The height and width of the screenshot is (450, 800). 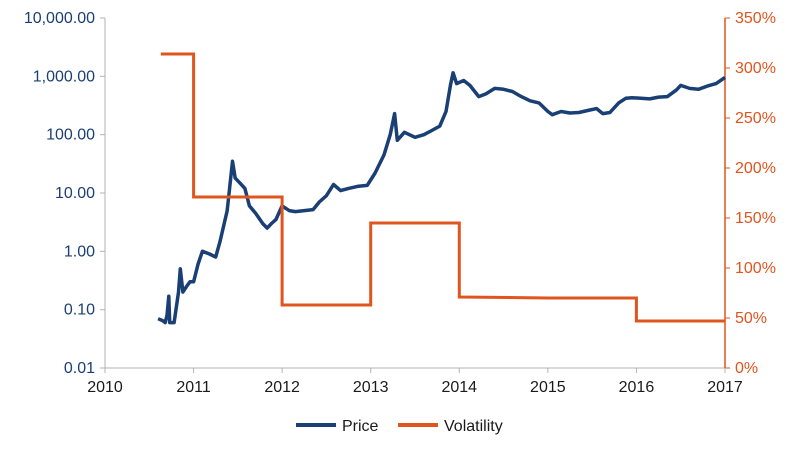 What do you see at coordinates (64, 76) in the screenshot?
I see `y-left-tick-label: 1,000.00` at bounding box center [64, 76].